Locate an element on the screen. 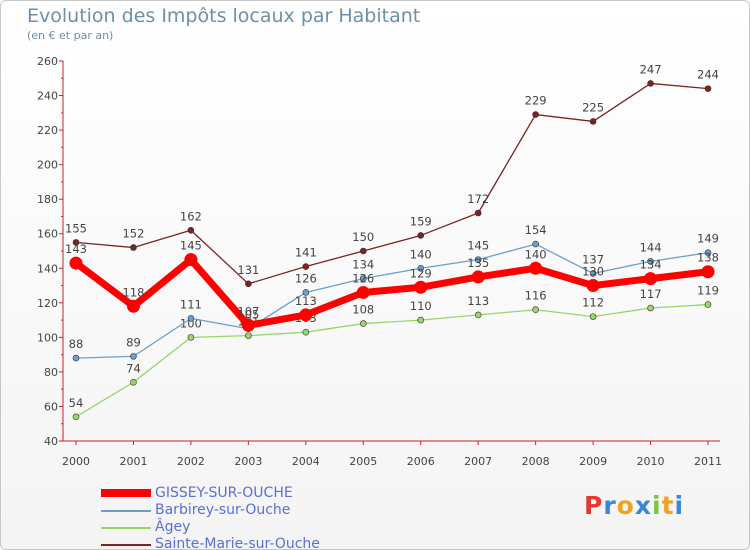 Image resolution: width=750 pixels, height=550 pixels. x-tick-label: 2007 is located at coordinates (478, 461).